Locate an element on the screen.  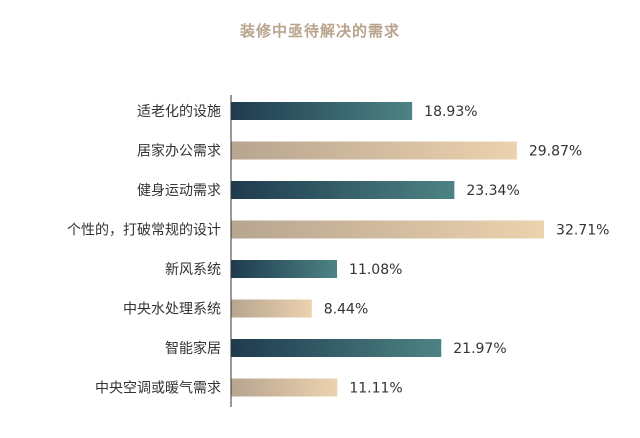
value-label: 11.08% is located at coordinates (375, 270).